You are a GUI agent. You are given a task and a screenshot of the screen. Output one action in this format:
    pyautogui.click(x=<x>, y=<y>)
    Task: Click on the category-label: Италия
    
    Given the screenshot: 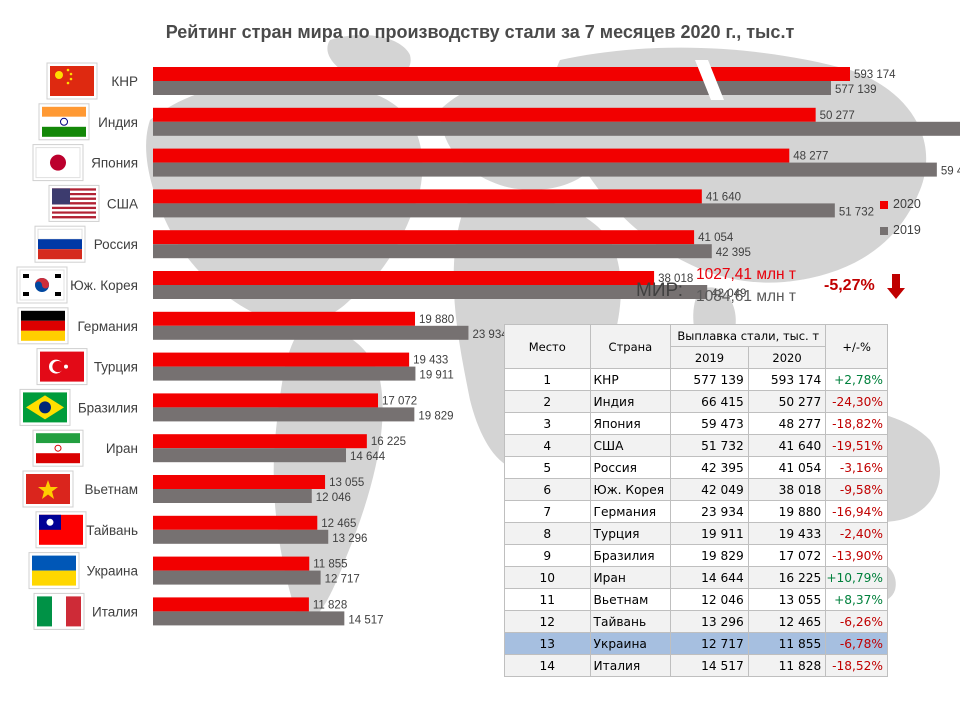 What is the action you would take?
    pyautogui.click(x=115, y=611)
    